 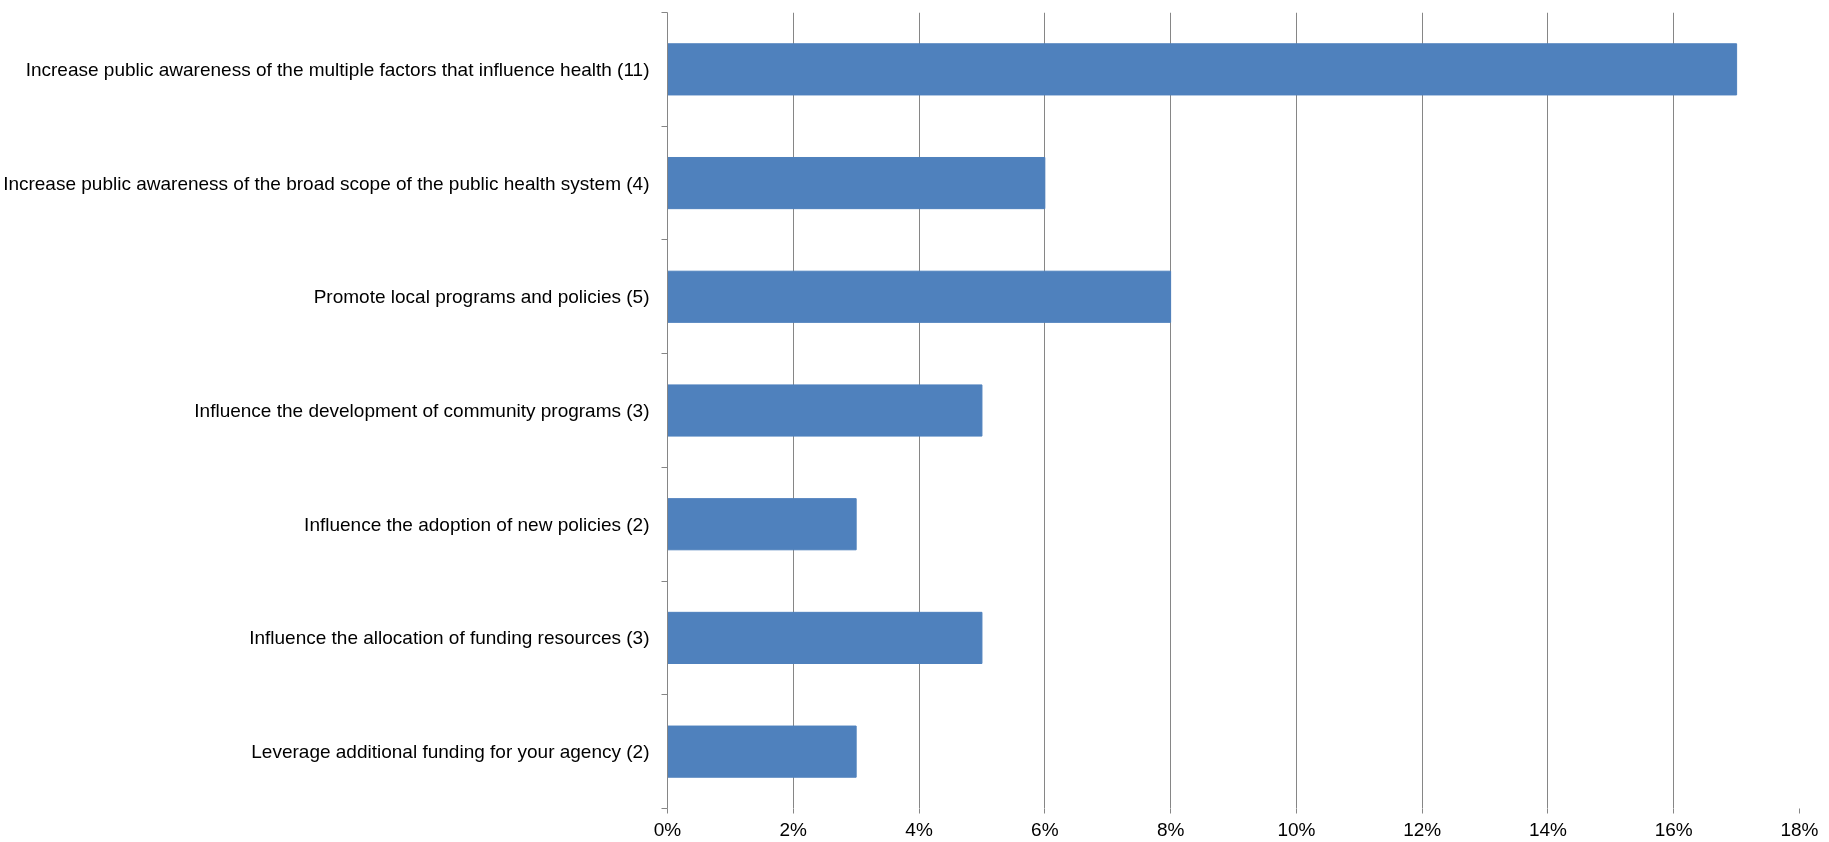 I want to click on y-tick-label: Leverage additional funding for your agency (2), so click(x=450, y=752).